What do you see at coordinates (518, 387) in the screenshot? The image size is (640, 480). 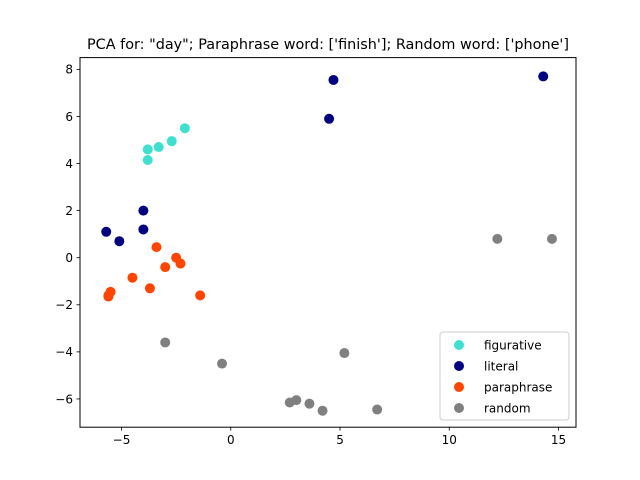 I see `legend-label-paraphrase: paraphrase` at bounding box center [518, 387].